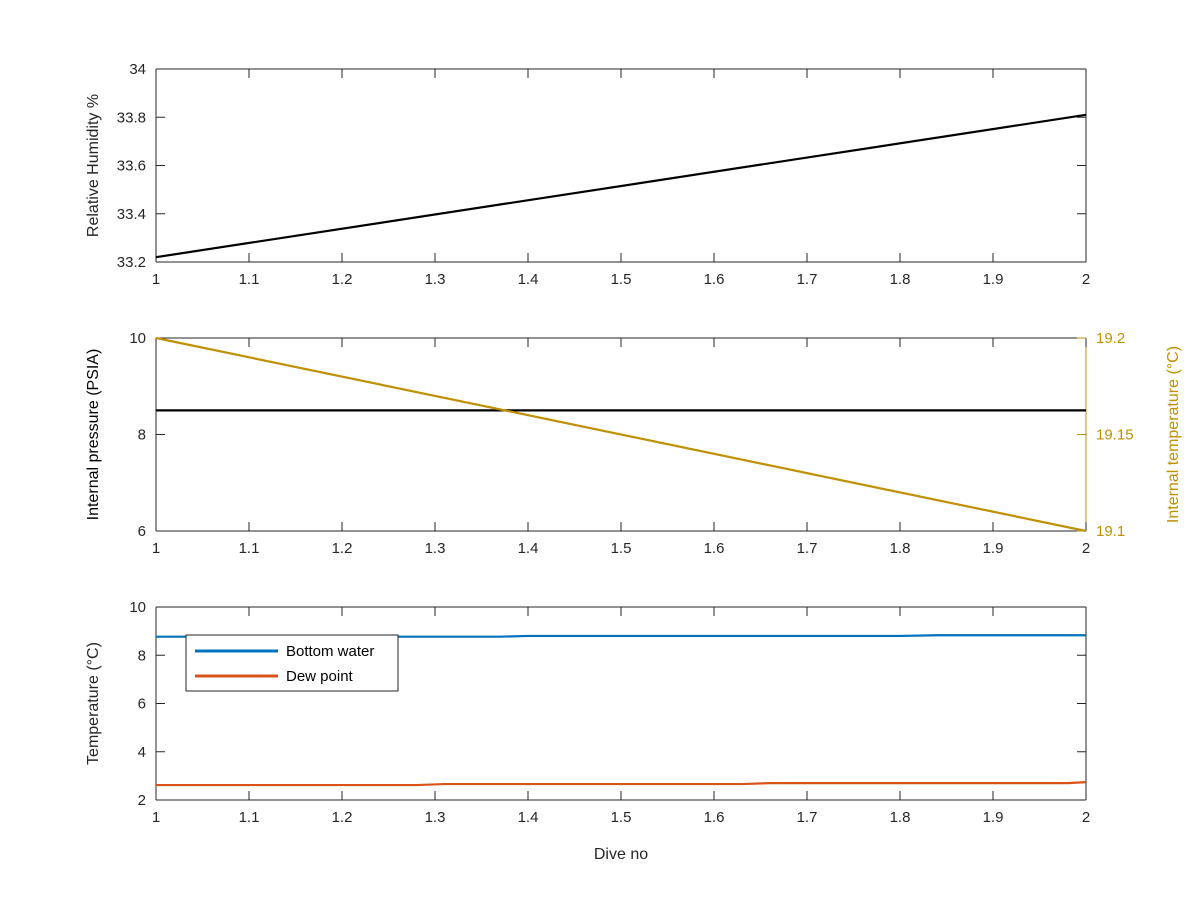 Image resolution: width=1200 pixels, height=900 pixels. I want to click on y2-tick-label: 19.2, so click(1110, 338).